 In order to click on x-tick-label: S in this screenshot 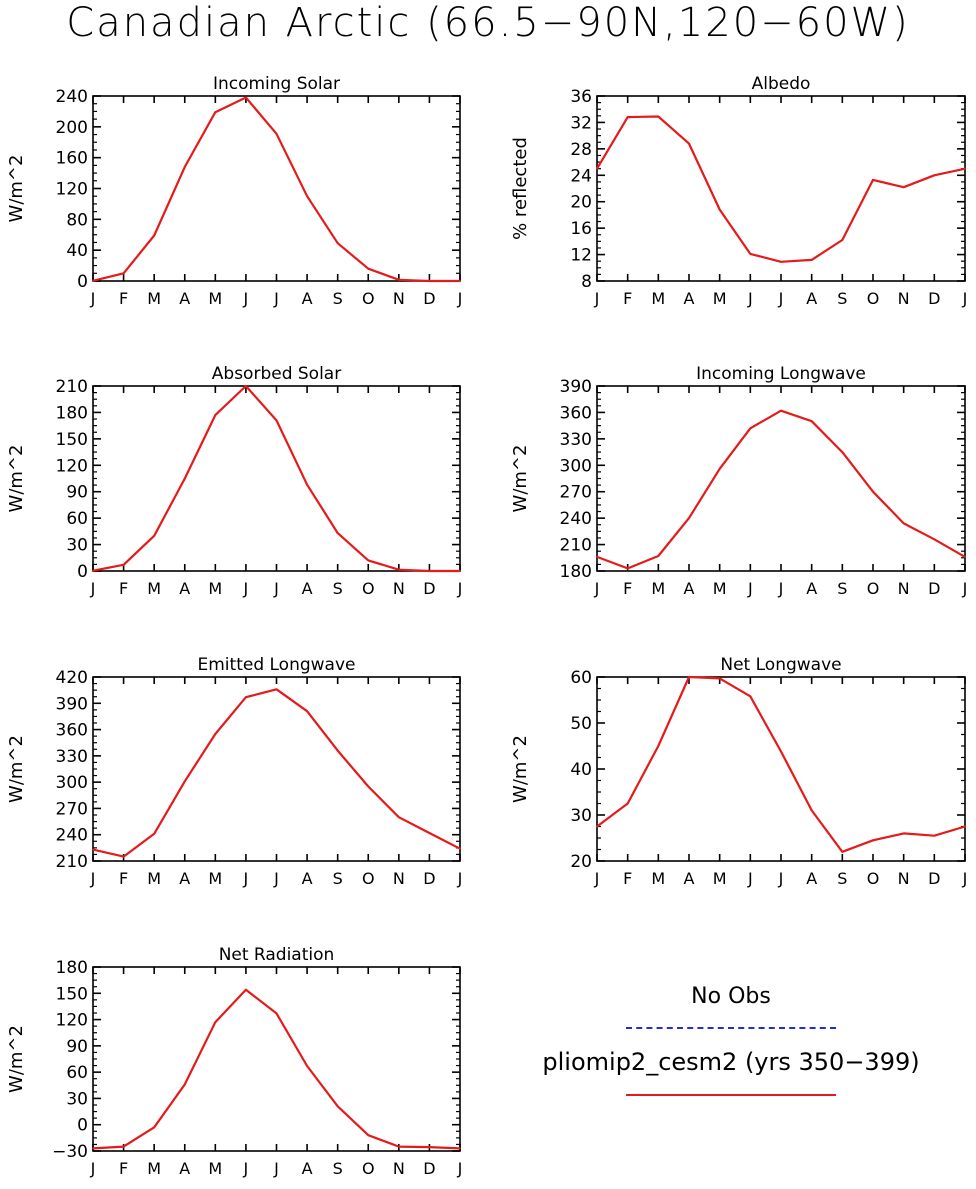, I will do `click(338, 1168)`.